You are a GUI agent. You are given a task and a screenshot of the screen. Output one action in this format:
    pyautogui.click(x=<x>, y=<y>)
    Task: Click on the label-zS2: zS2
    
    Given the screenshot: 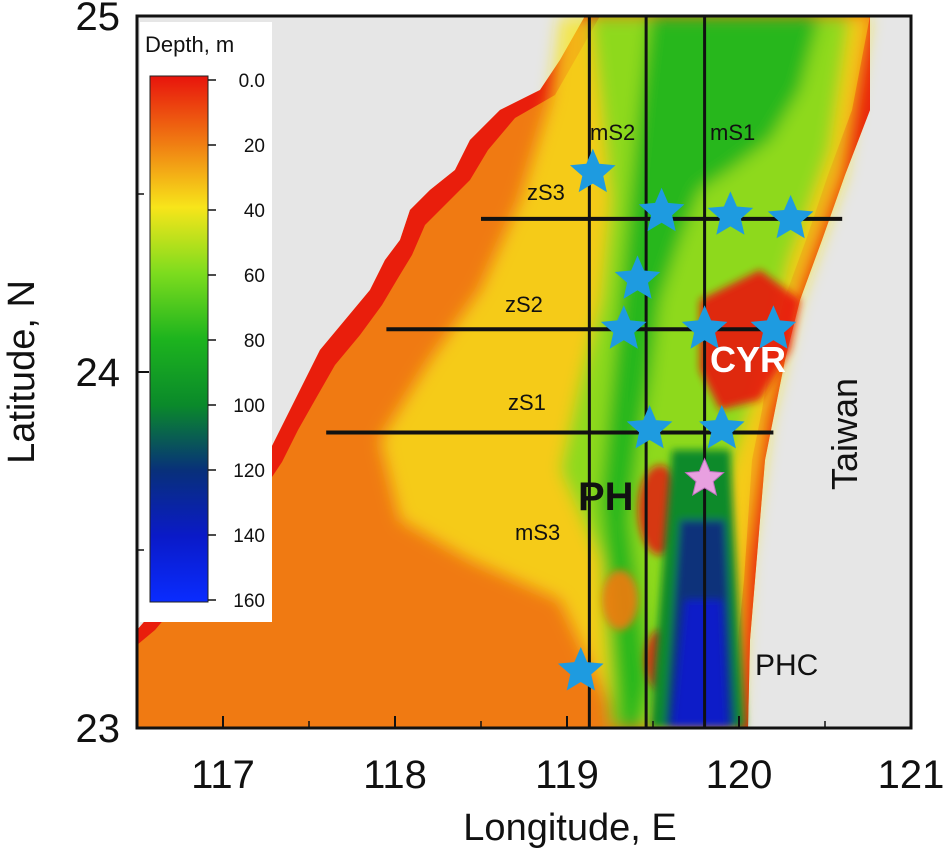 What is the action you would take?
    pyautogui.click(x=524, y=304)
    